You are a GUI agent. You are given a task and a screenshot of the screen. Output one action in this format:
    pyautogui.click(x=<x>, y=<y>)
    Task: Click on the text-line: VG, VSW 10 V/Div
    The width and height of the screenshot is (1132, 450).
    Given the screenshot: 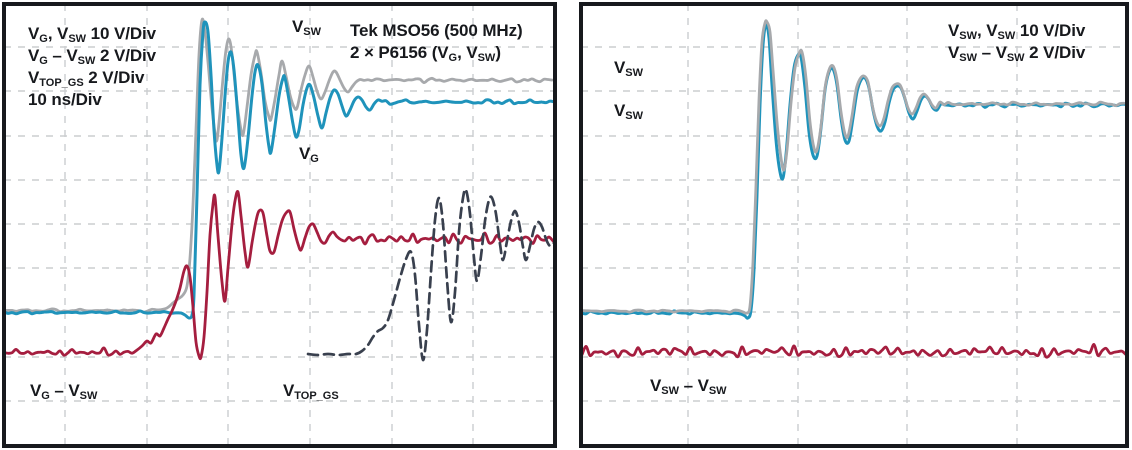 What is the action you would take?
    pyautogui.click(x=92, y=34)
    